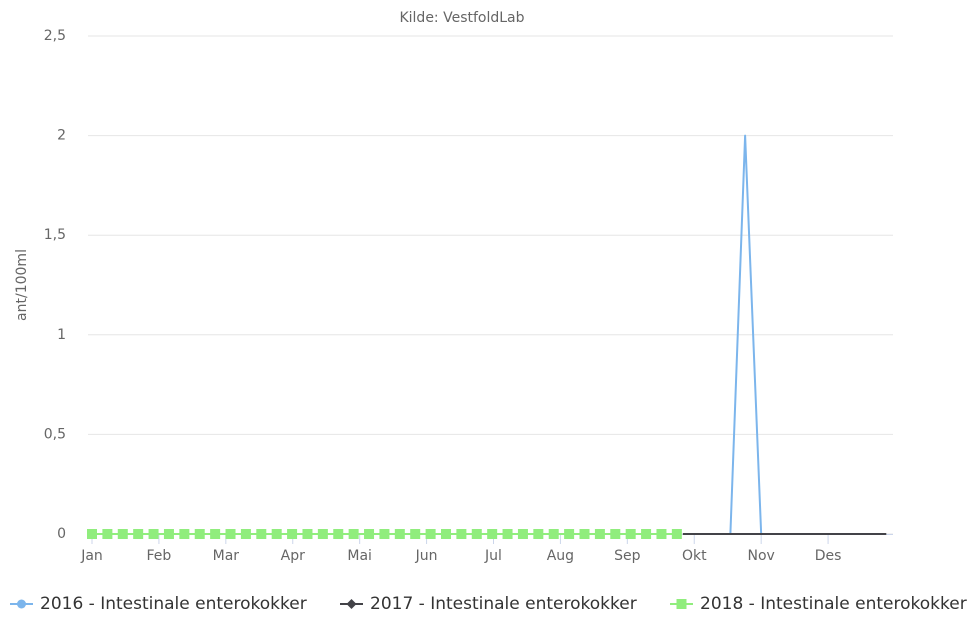 Image resolution: width=973 pixels, height=617 pixels. What do you see at coordinates (61, 136) in the screenshot?
I see `y-tick-label: 2` at bounding box center [61, 136].